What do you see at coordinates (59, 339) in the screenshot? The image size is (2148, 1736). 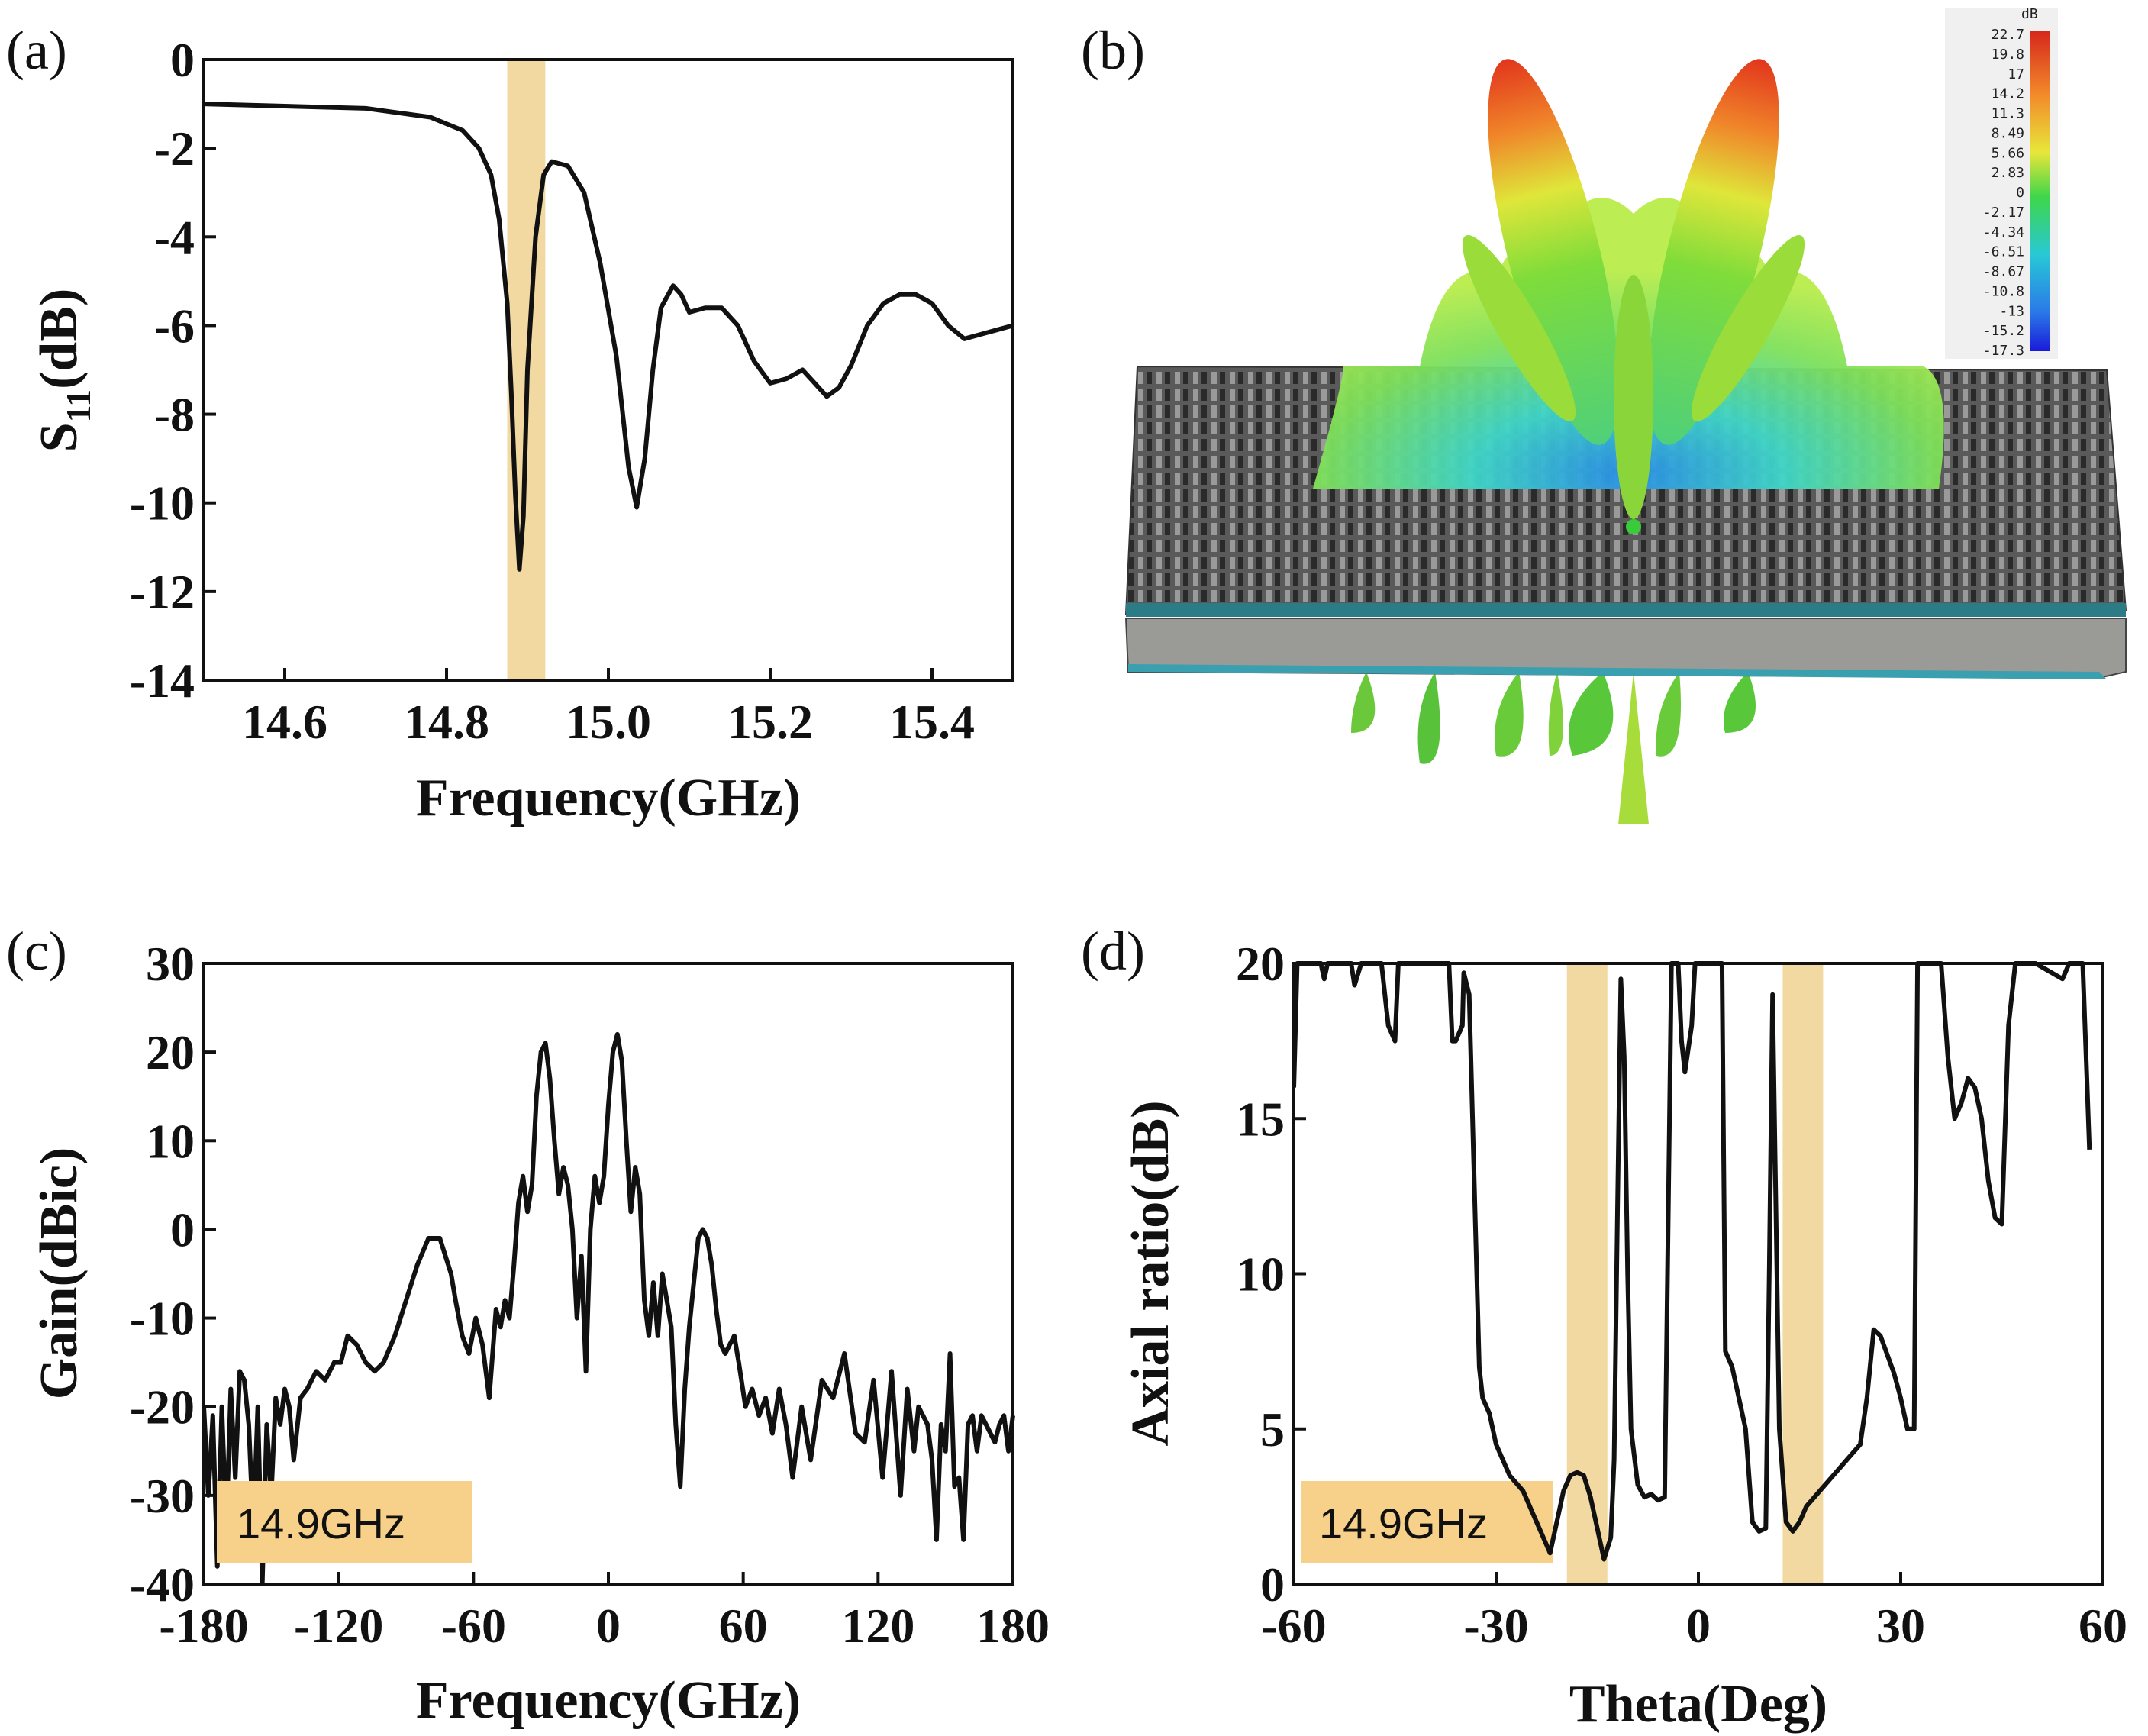 I see `a-y-title-rest: (dB)` at bounding box center [59, 339].